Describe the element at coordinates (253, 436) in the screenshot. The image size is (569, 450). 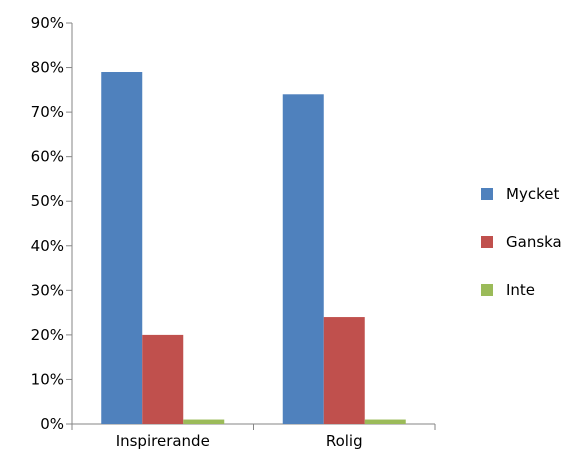
I see `x-axis: Inspirerande Rolig` at that location.